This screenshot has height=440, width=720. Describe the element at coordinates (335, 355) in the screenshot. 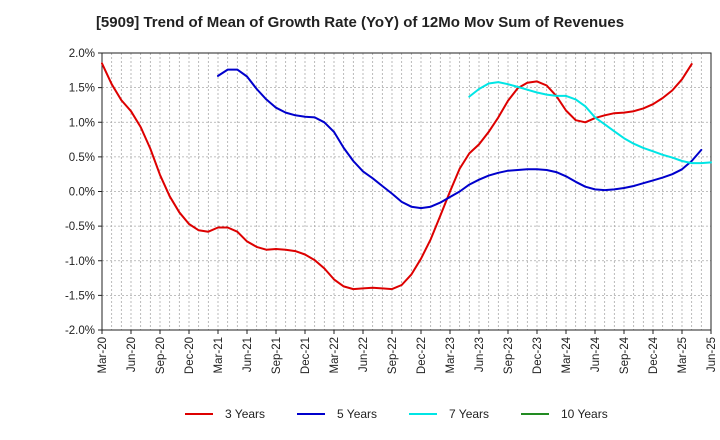

I see `x-tick-label: Mar-22` at that location.